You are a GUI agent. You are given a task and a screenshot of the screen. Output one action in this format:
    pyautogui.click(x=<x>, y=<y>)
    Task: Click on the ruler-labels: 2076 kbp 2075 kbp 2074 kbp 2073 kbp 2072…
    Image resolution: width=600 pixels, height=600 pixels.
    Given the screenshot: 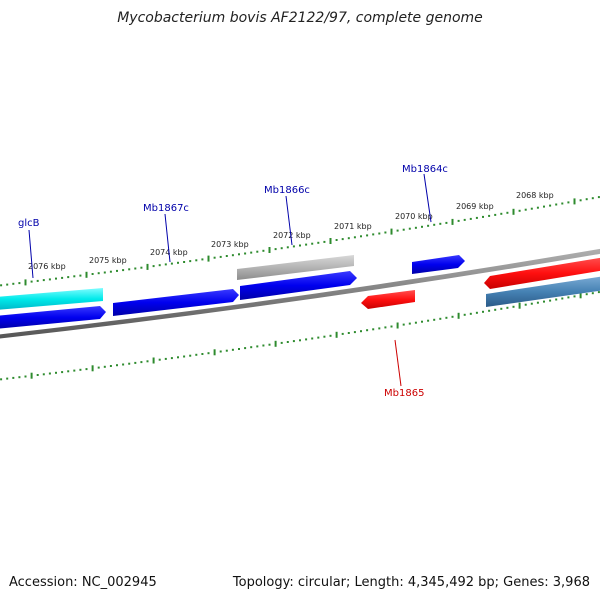 What is the action you would take?
    pyautogui.click(x=291, y=231)
    